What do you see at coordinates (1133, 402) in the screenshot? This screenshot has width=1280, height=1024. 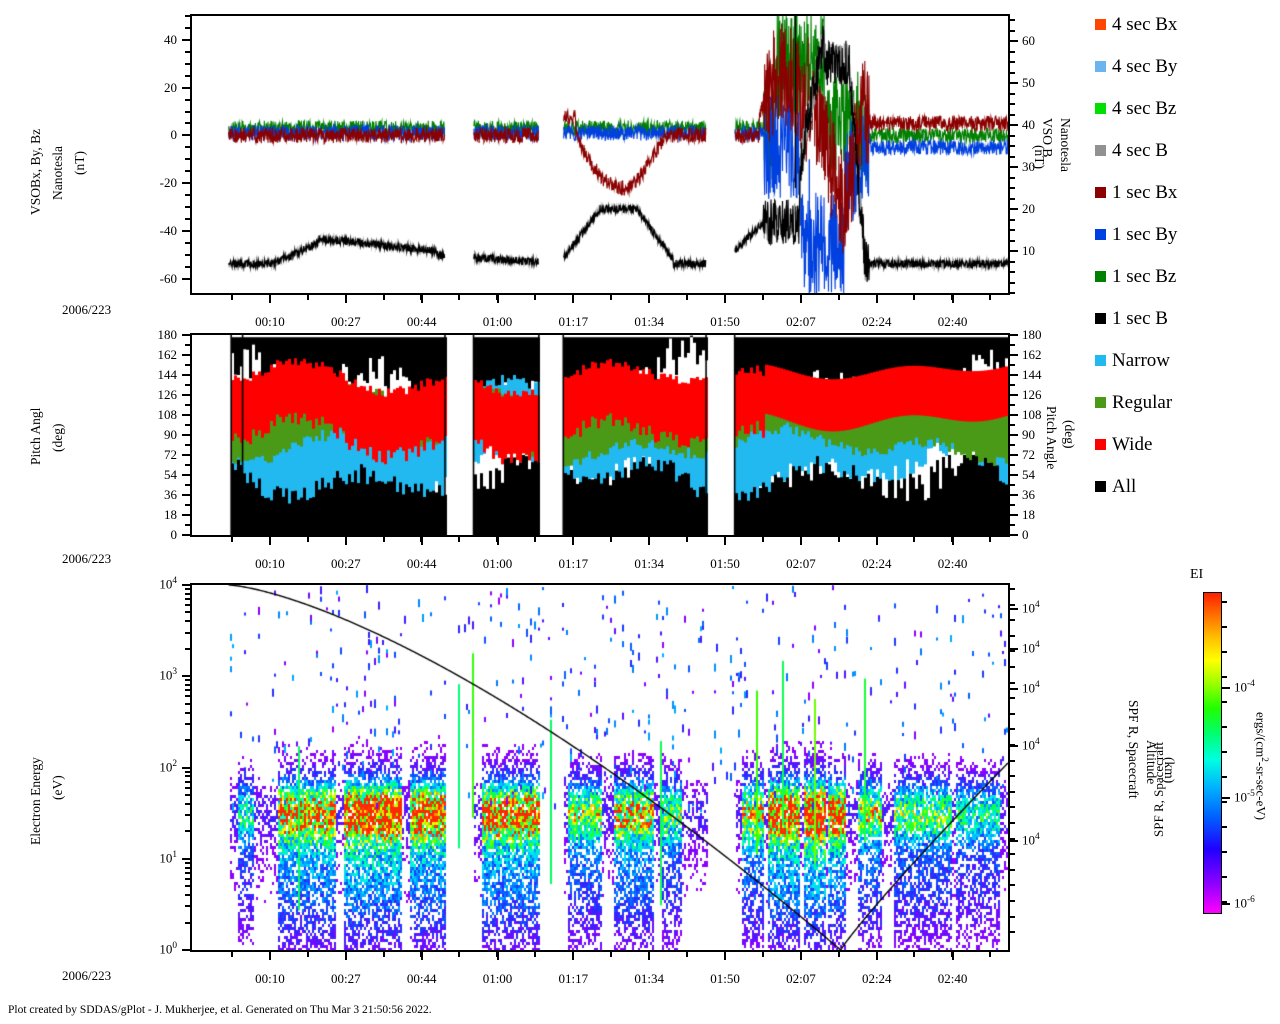 I see `legend-item-regular: Regular` at bounding box center [1133, 402].